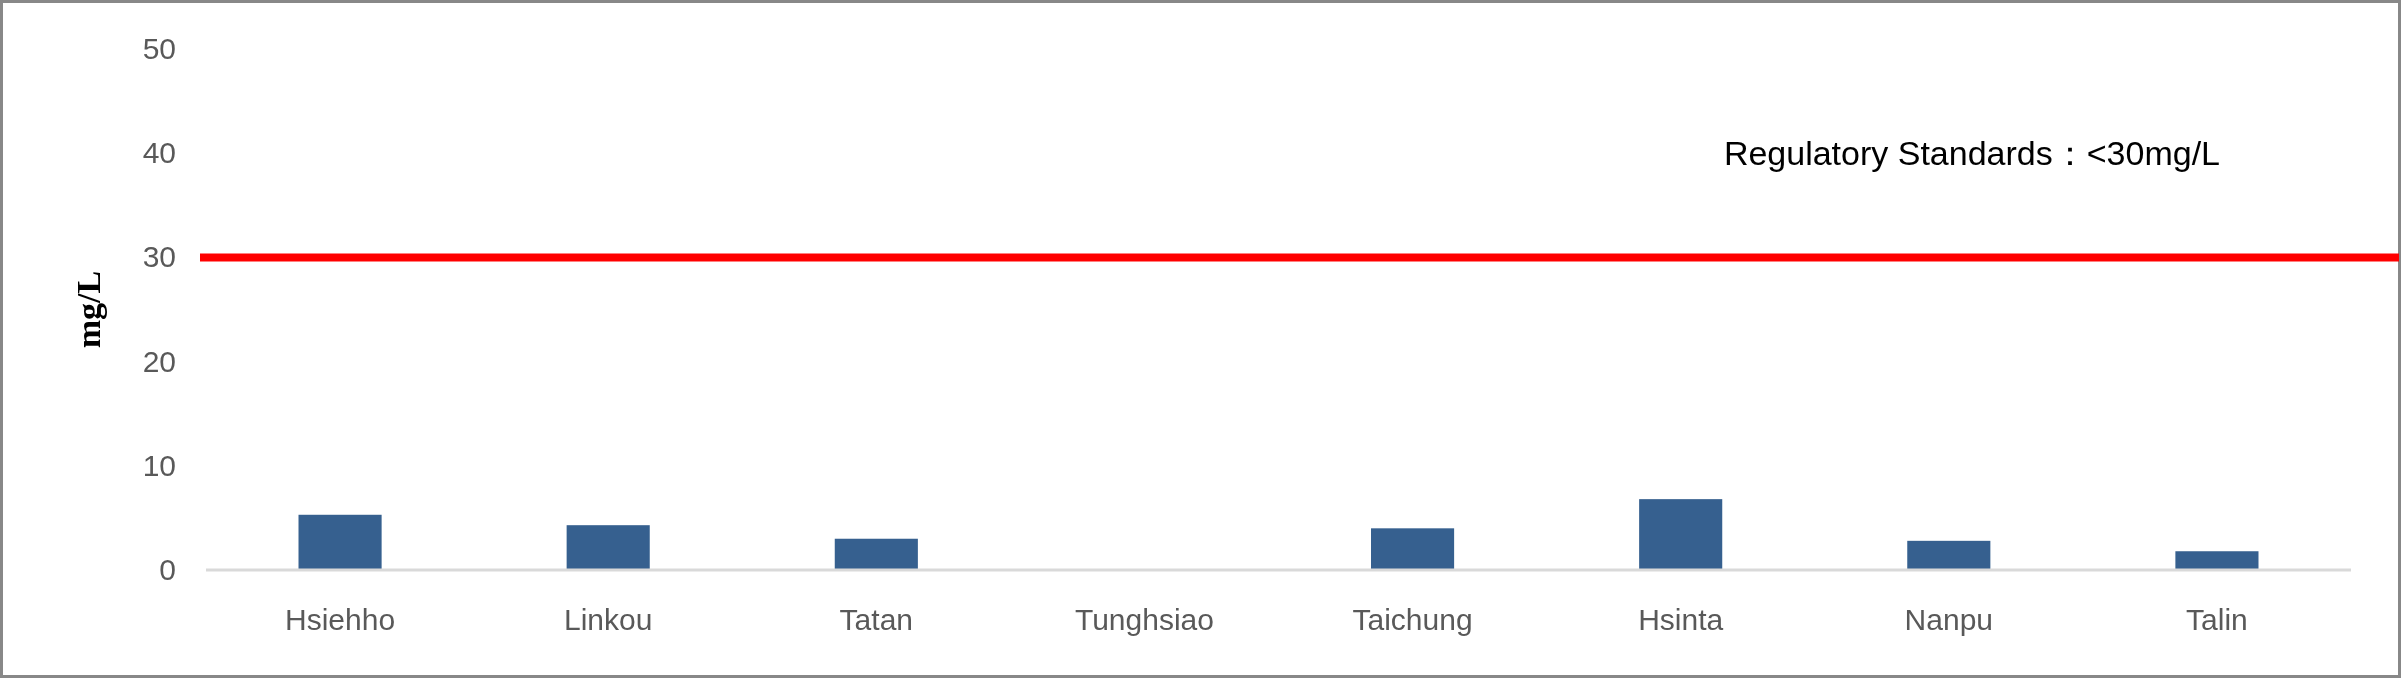 The width and height of the screenshot is (2401, 678). Describe the element at coordinates (159, 153) in the screenshot. I see `y-tick-label: 40` at that location.